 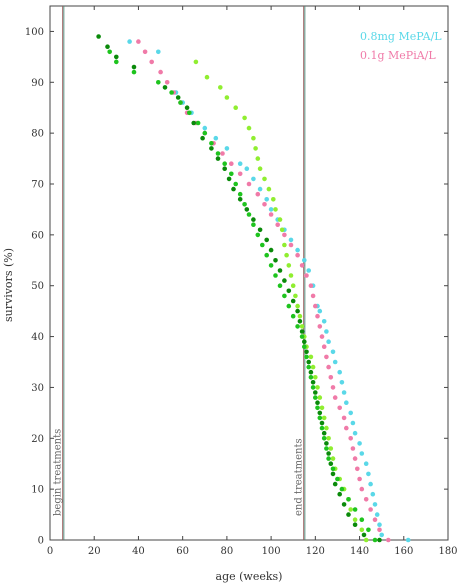 What do you see at coordinates (37, 134) in the screenshot?
I see `y-tick-label: 80` at bounding box center [37, 134].